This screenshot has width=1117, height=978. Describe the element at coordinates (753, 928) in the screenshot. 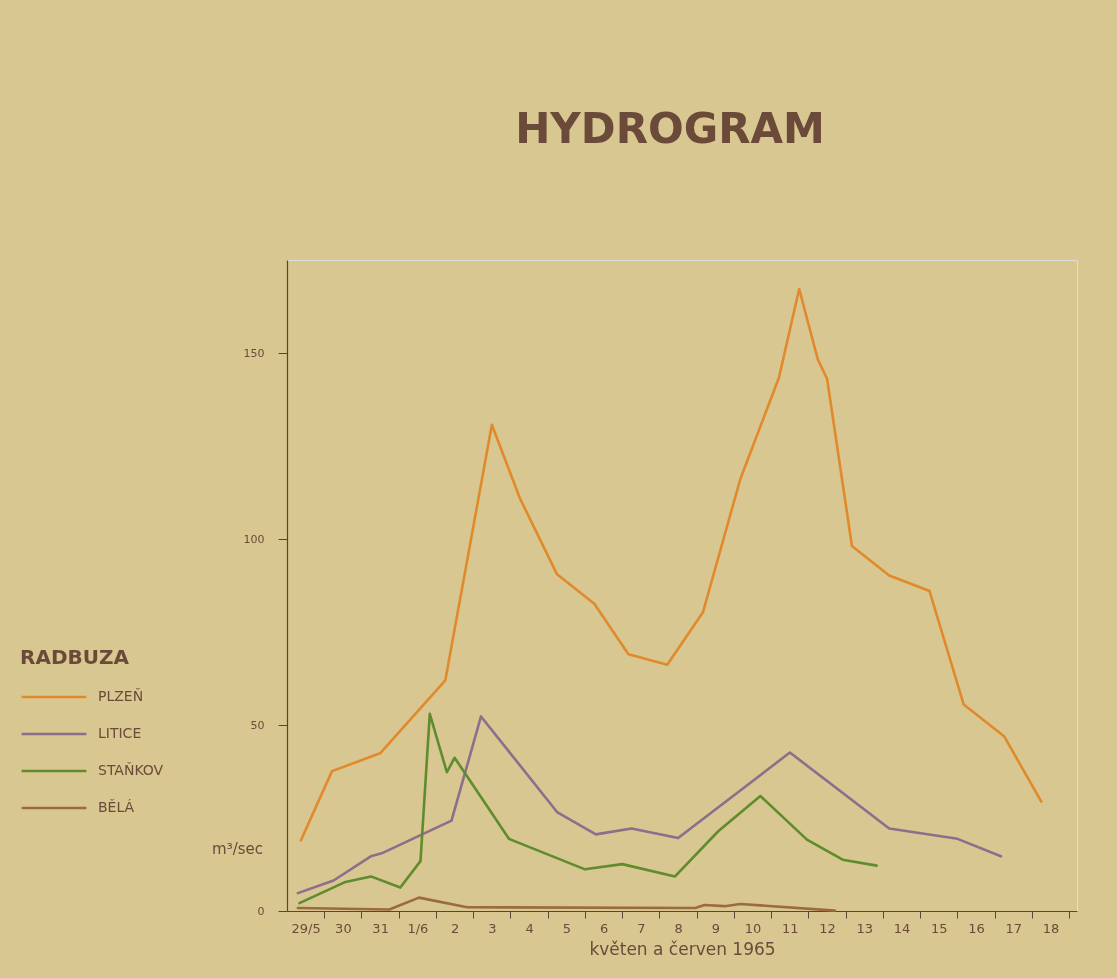

I see `x-tick-label: 10` at that location.